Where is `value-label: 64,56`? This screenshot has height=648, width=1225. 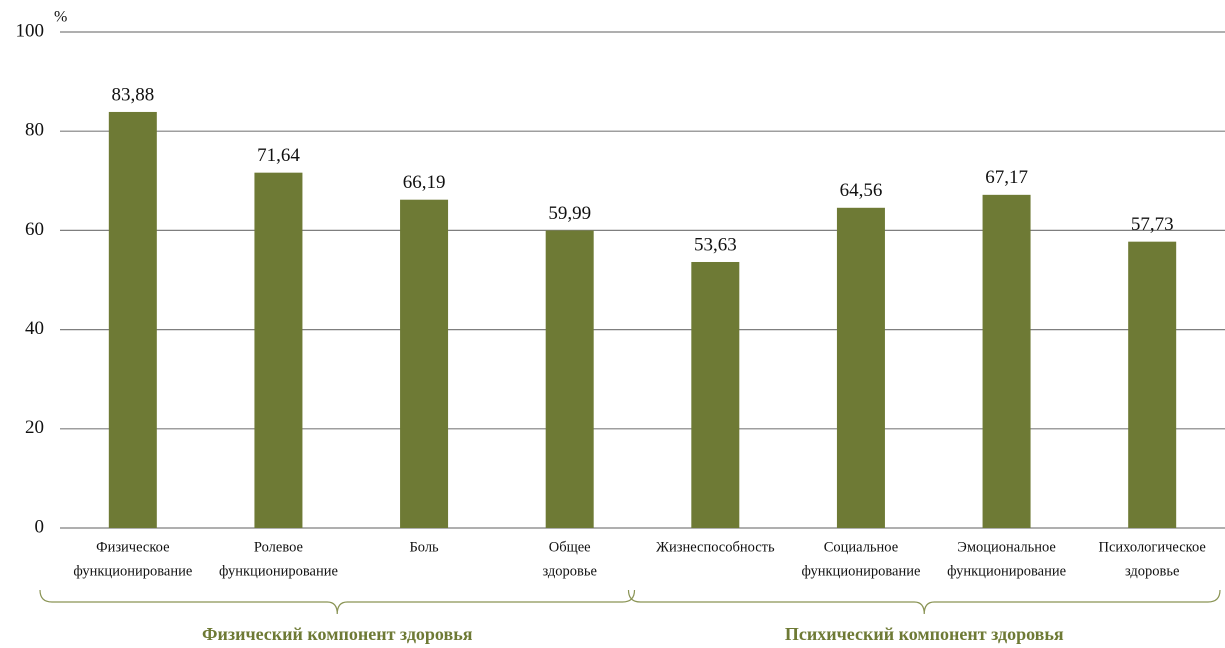
value-label: 64,56 is located at coordinates (861, 190).